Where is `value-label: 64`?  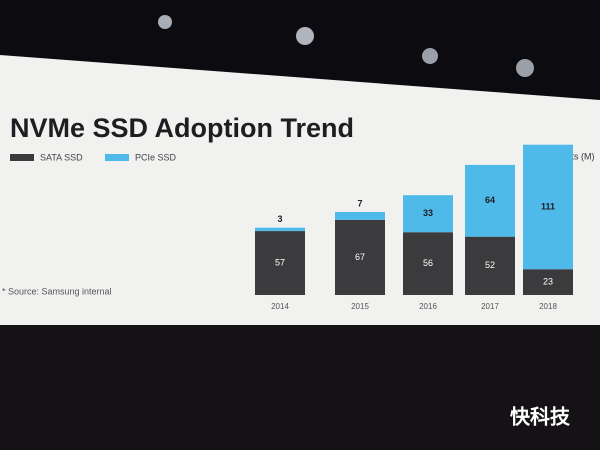
value-label: 64 is located at coordinates (490, 200).